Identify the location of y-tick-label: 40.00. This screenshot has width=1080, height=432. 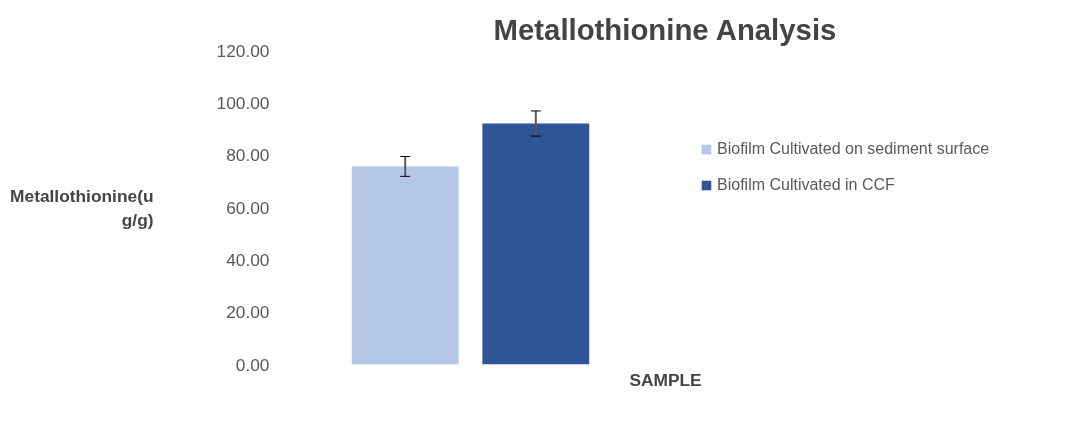
(248, 259).